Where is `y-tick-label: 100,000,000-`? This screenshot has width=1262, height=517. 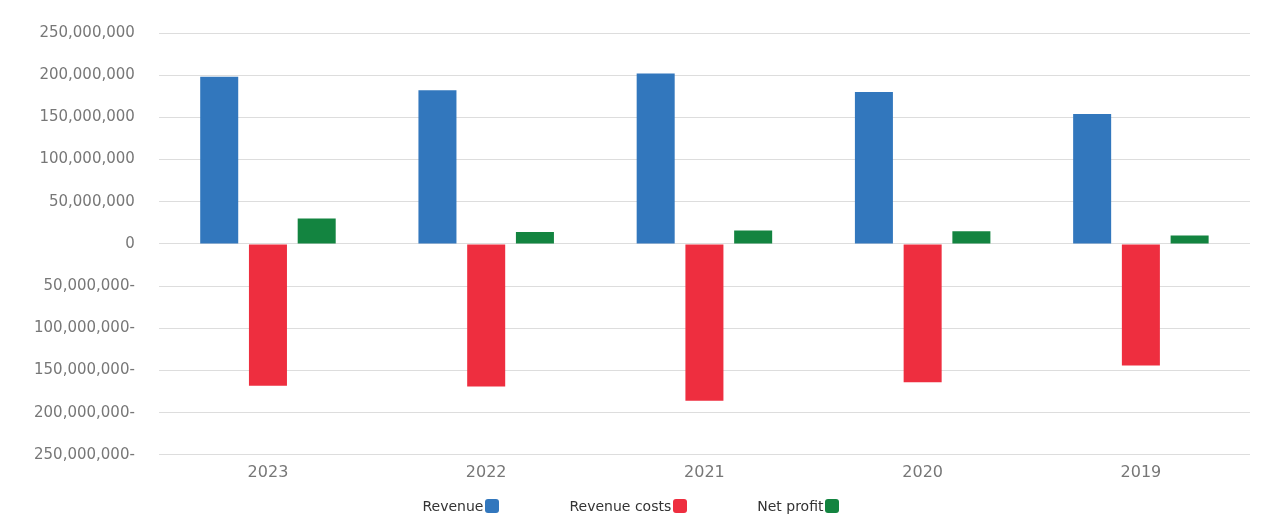 y-tick-label: 100,000,000- is located at coordinates (84, 327).